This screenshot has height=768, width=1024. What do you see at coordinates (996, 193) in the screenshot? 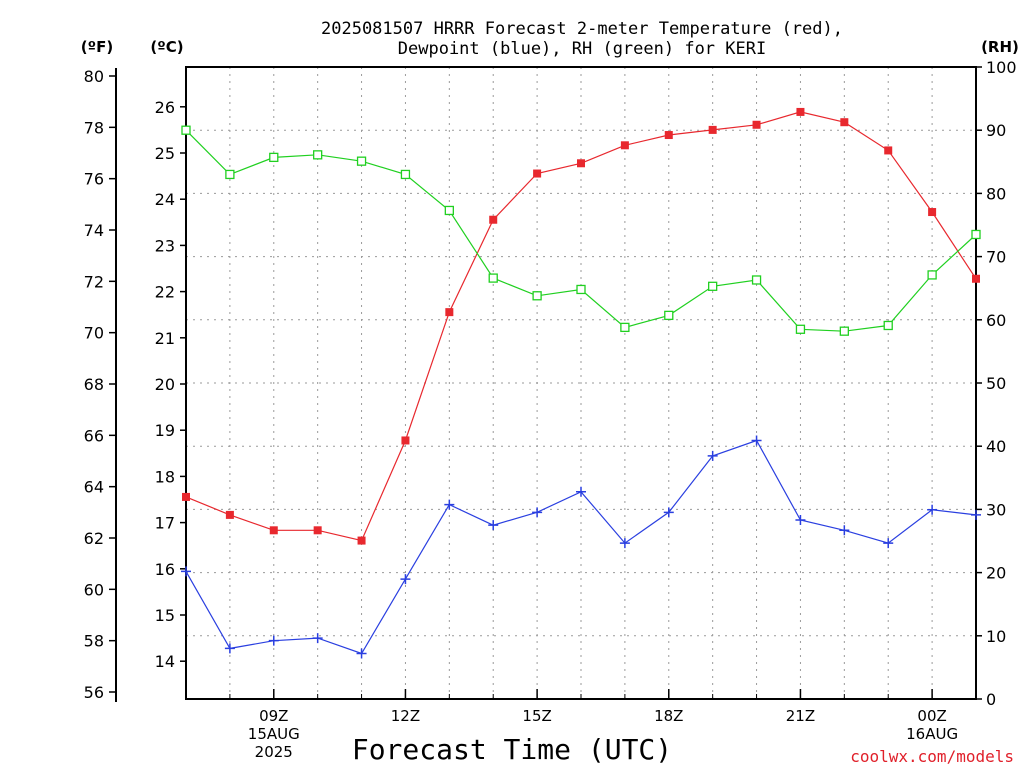
I see `rh-tick-label: 80` at bounding box center [996, 193].